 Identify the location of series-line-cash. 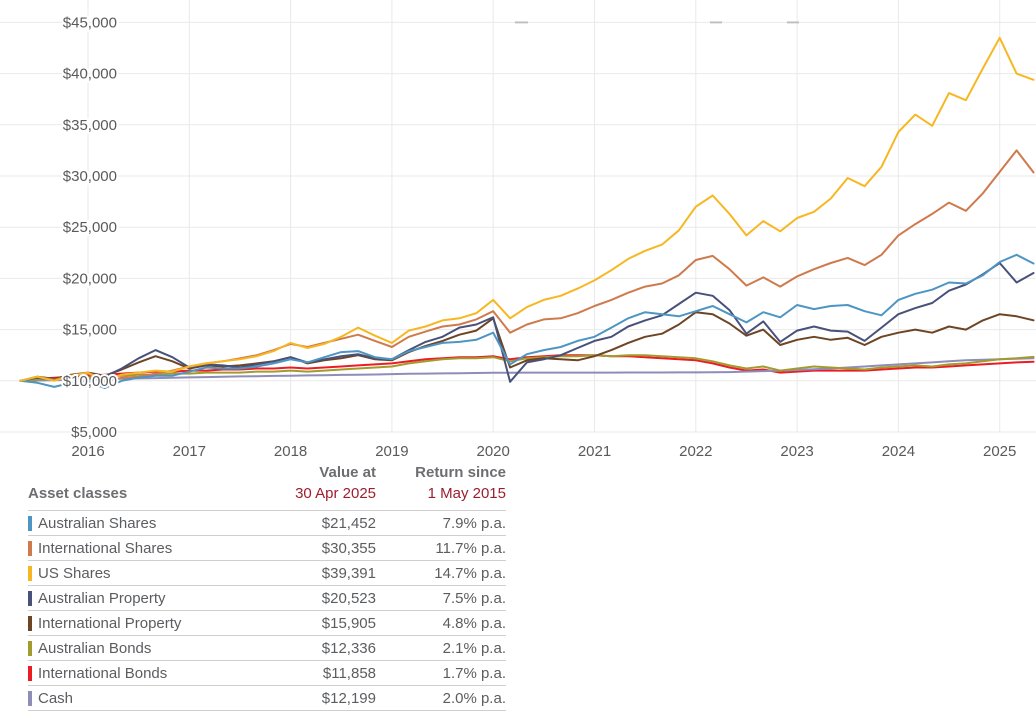
(527, 369).